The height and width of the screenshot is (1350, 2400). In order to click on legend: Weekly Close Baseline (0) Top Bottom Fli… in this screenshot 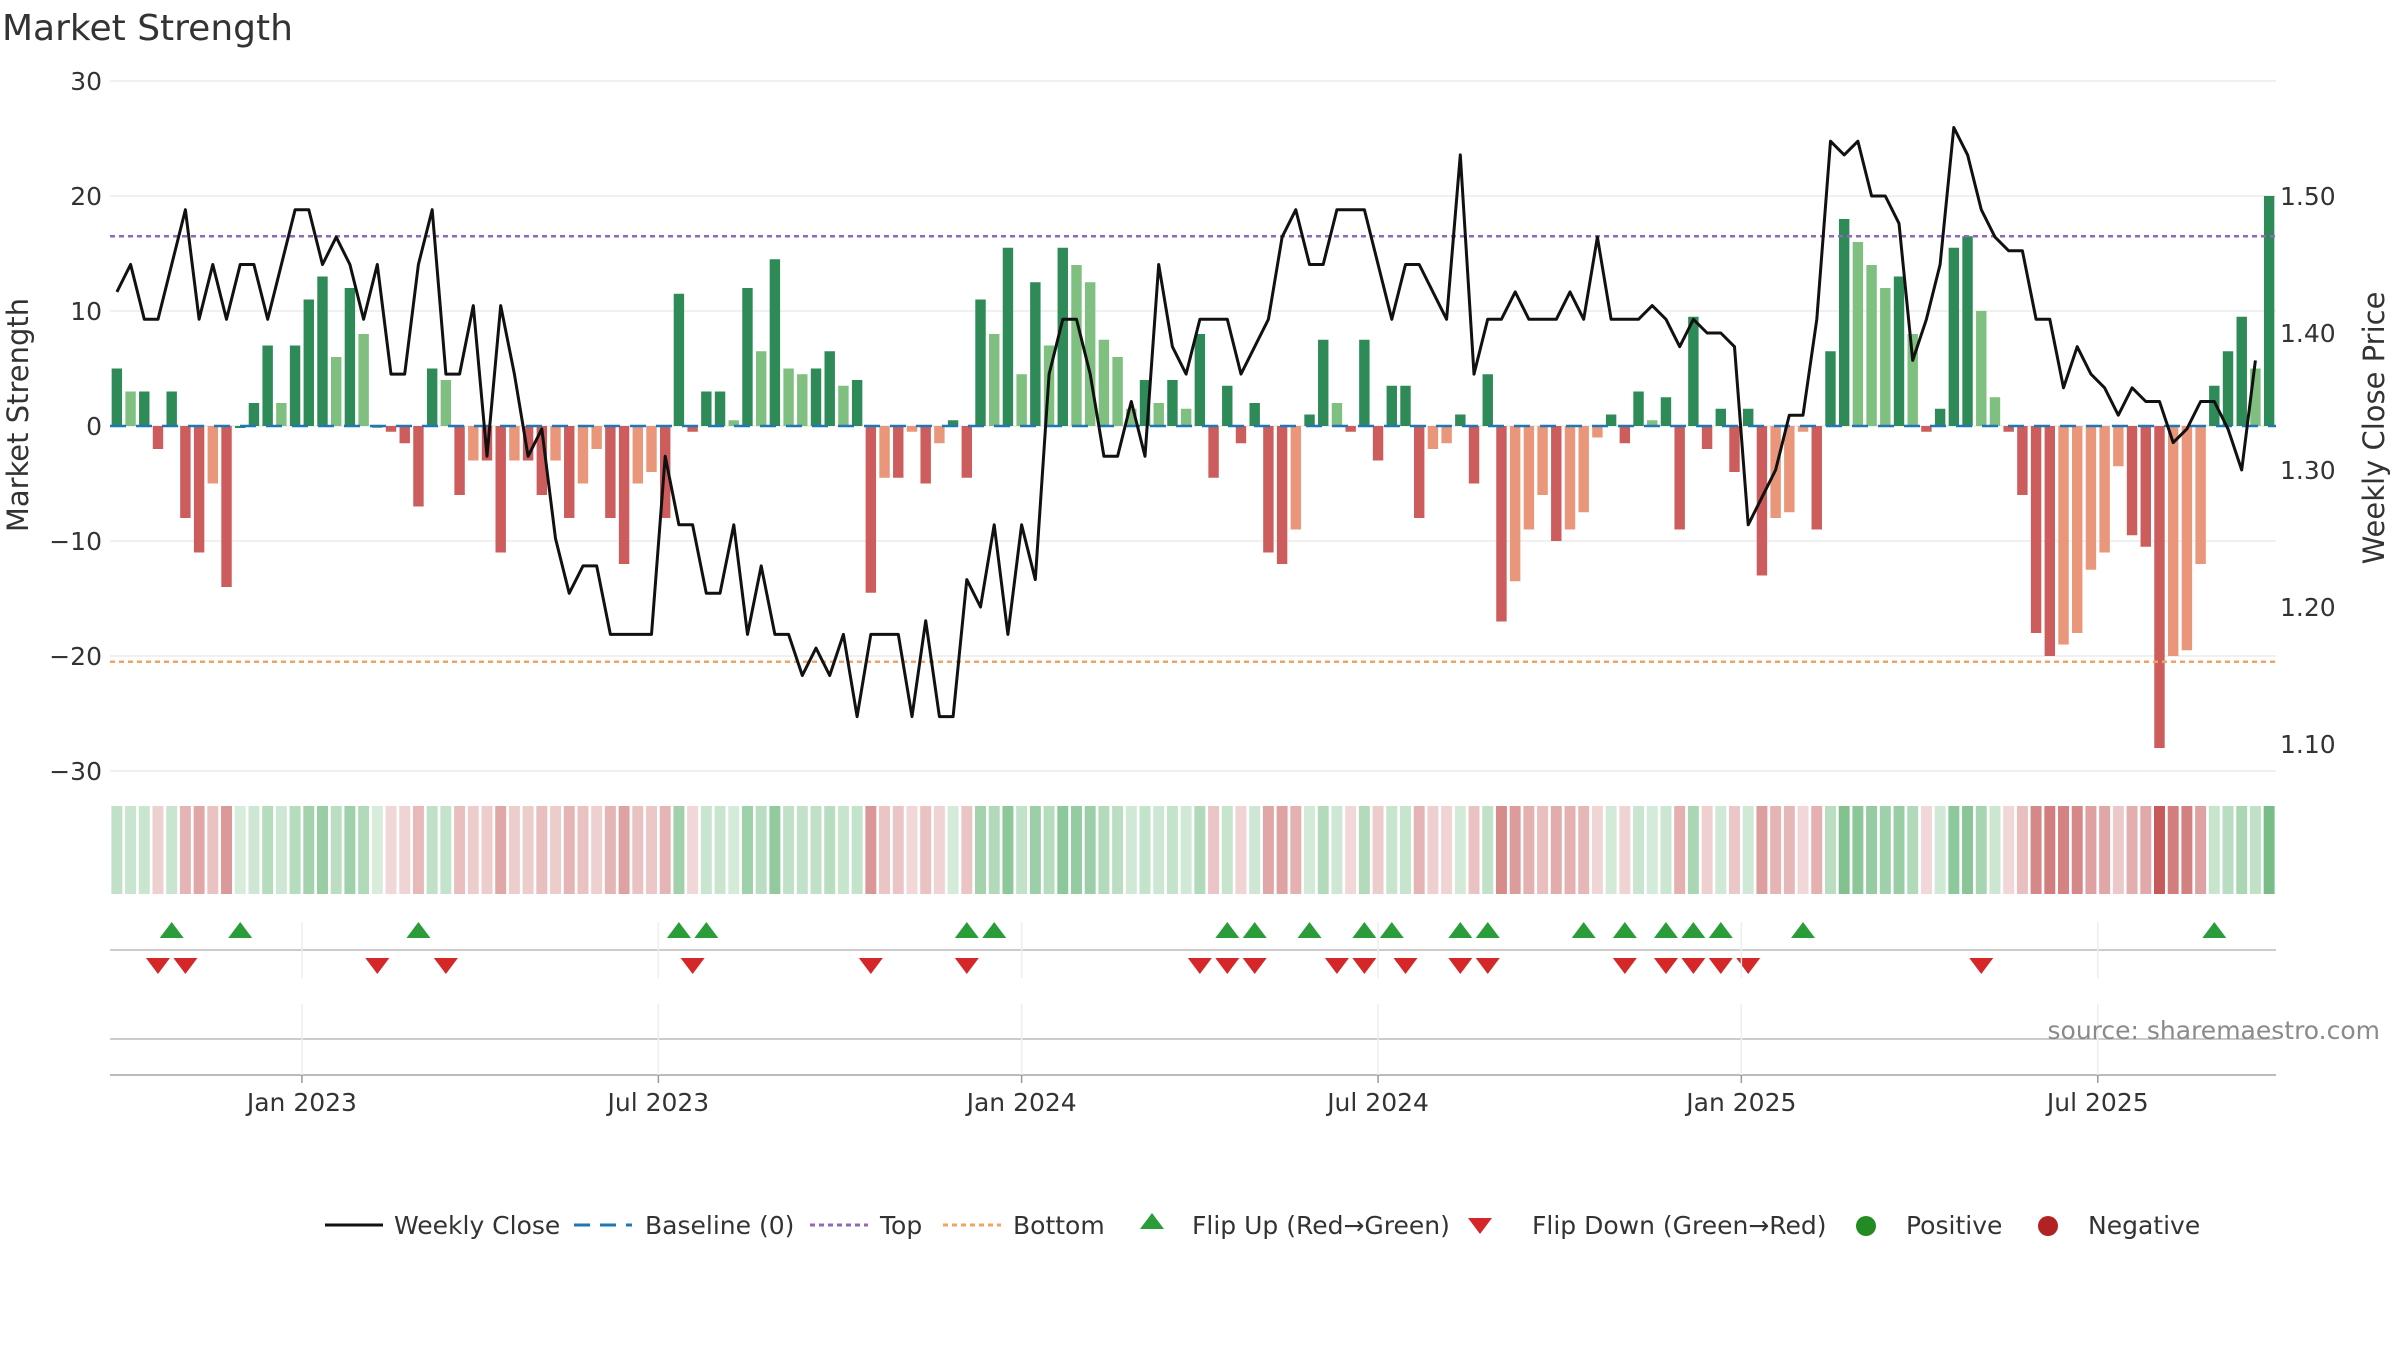, I will do `click(1262, 1225)`.